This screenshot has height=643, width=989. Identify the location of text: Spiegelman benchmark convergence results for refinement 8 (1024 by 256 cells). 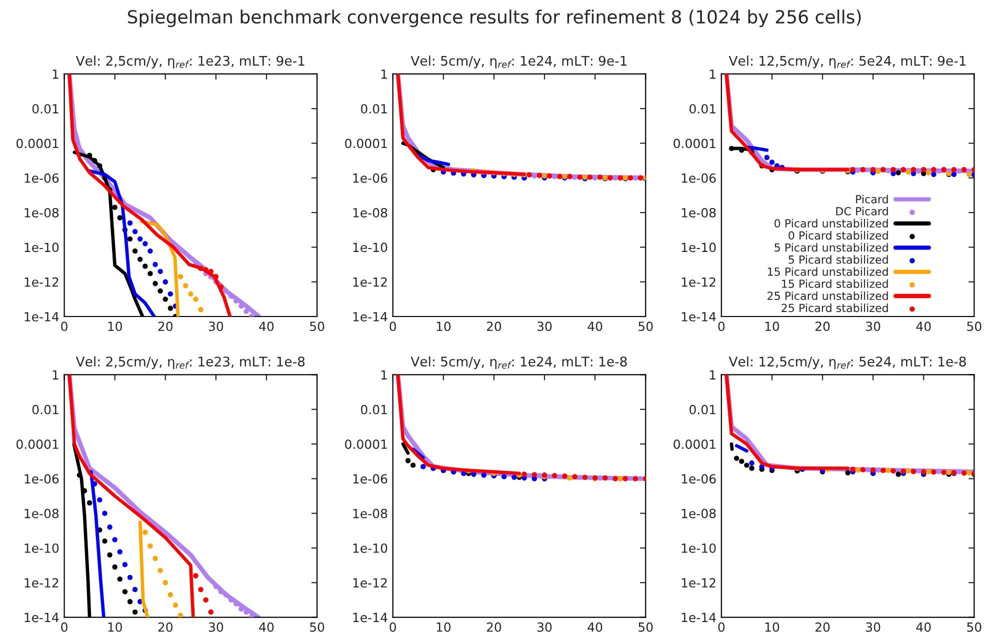
(494, 19).